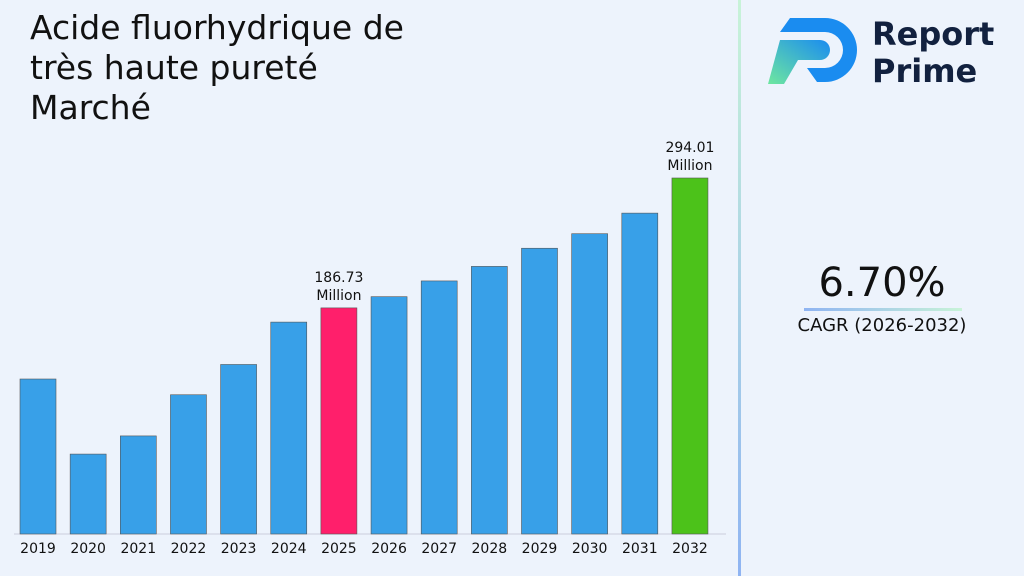 This screenshot has height=576, width=1024. What do you see at coordinates (189, 549) in the screenshot?
I see `x-tick-label: 2022` at bounding box center [189, 549].